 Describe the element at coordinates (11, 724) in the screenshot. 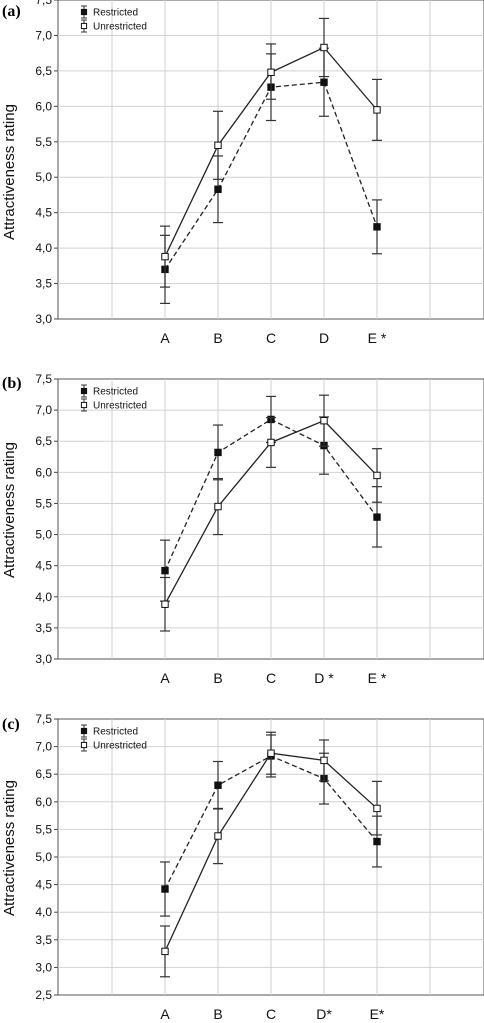

I see `panel-label: (c)` at that location.